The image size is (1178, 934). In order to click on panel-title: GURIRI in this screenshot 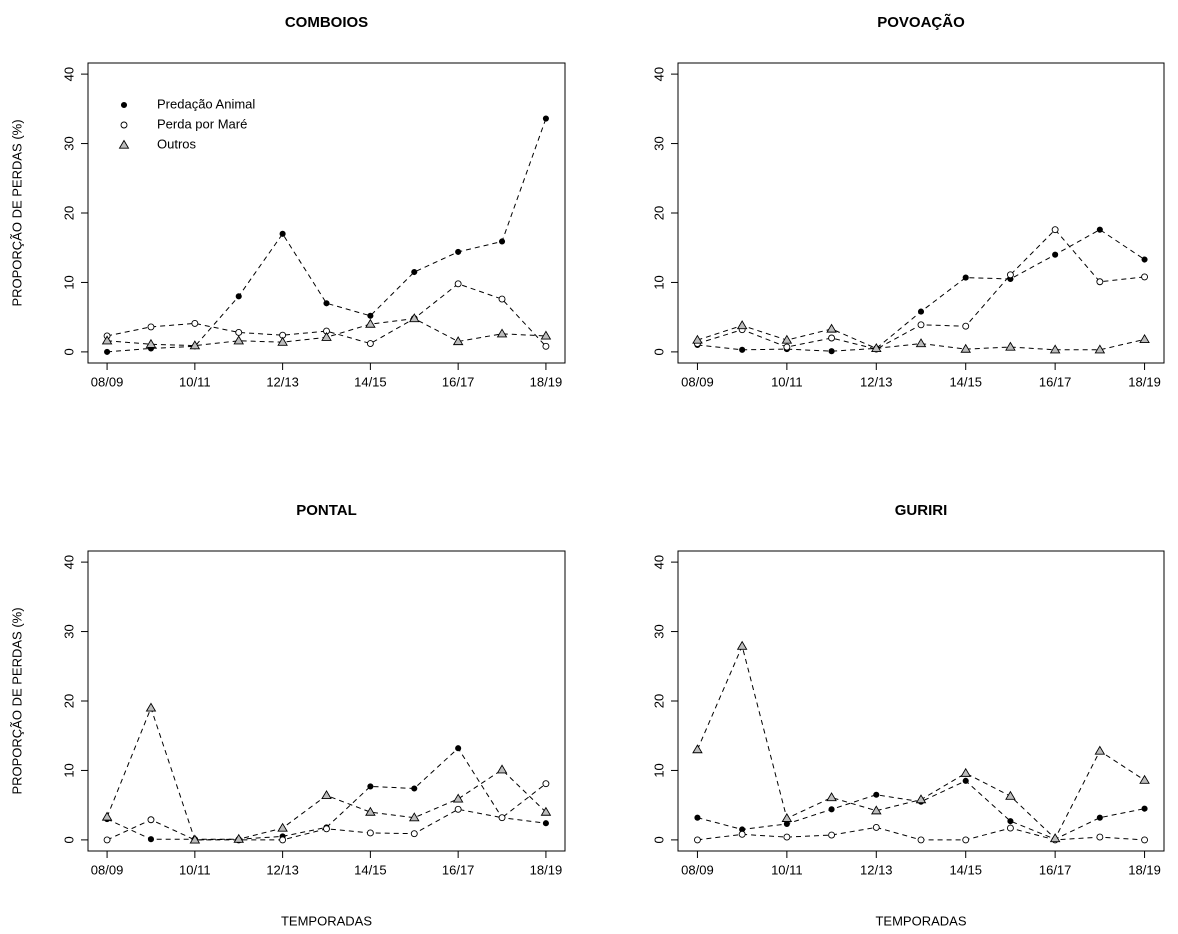, I will do `click(921, 510)`.